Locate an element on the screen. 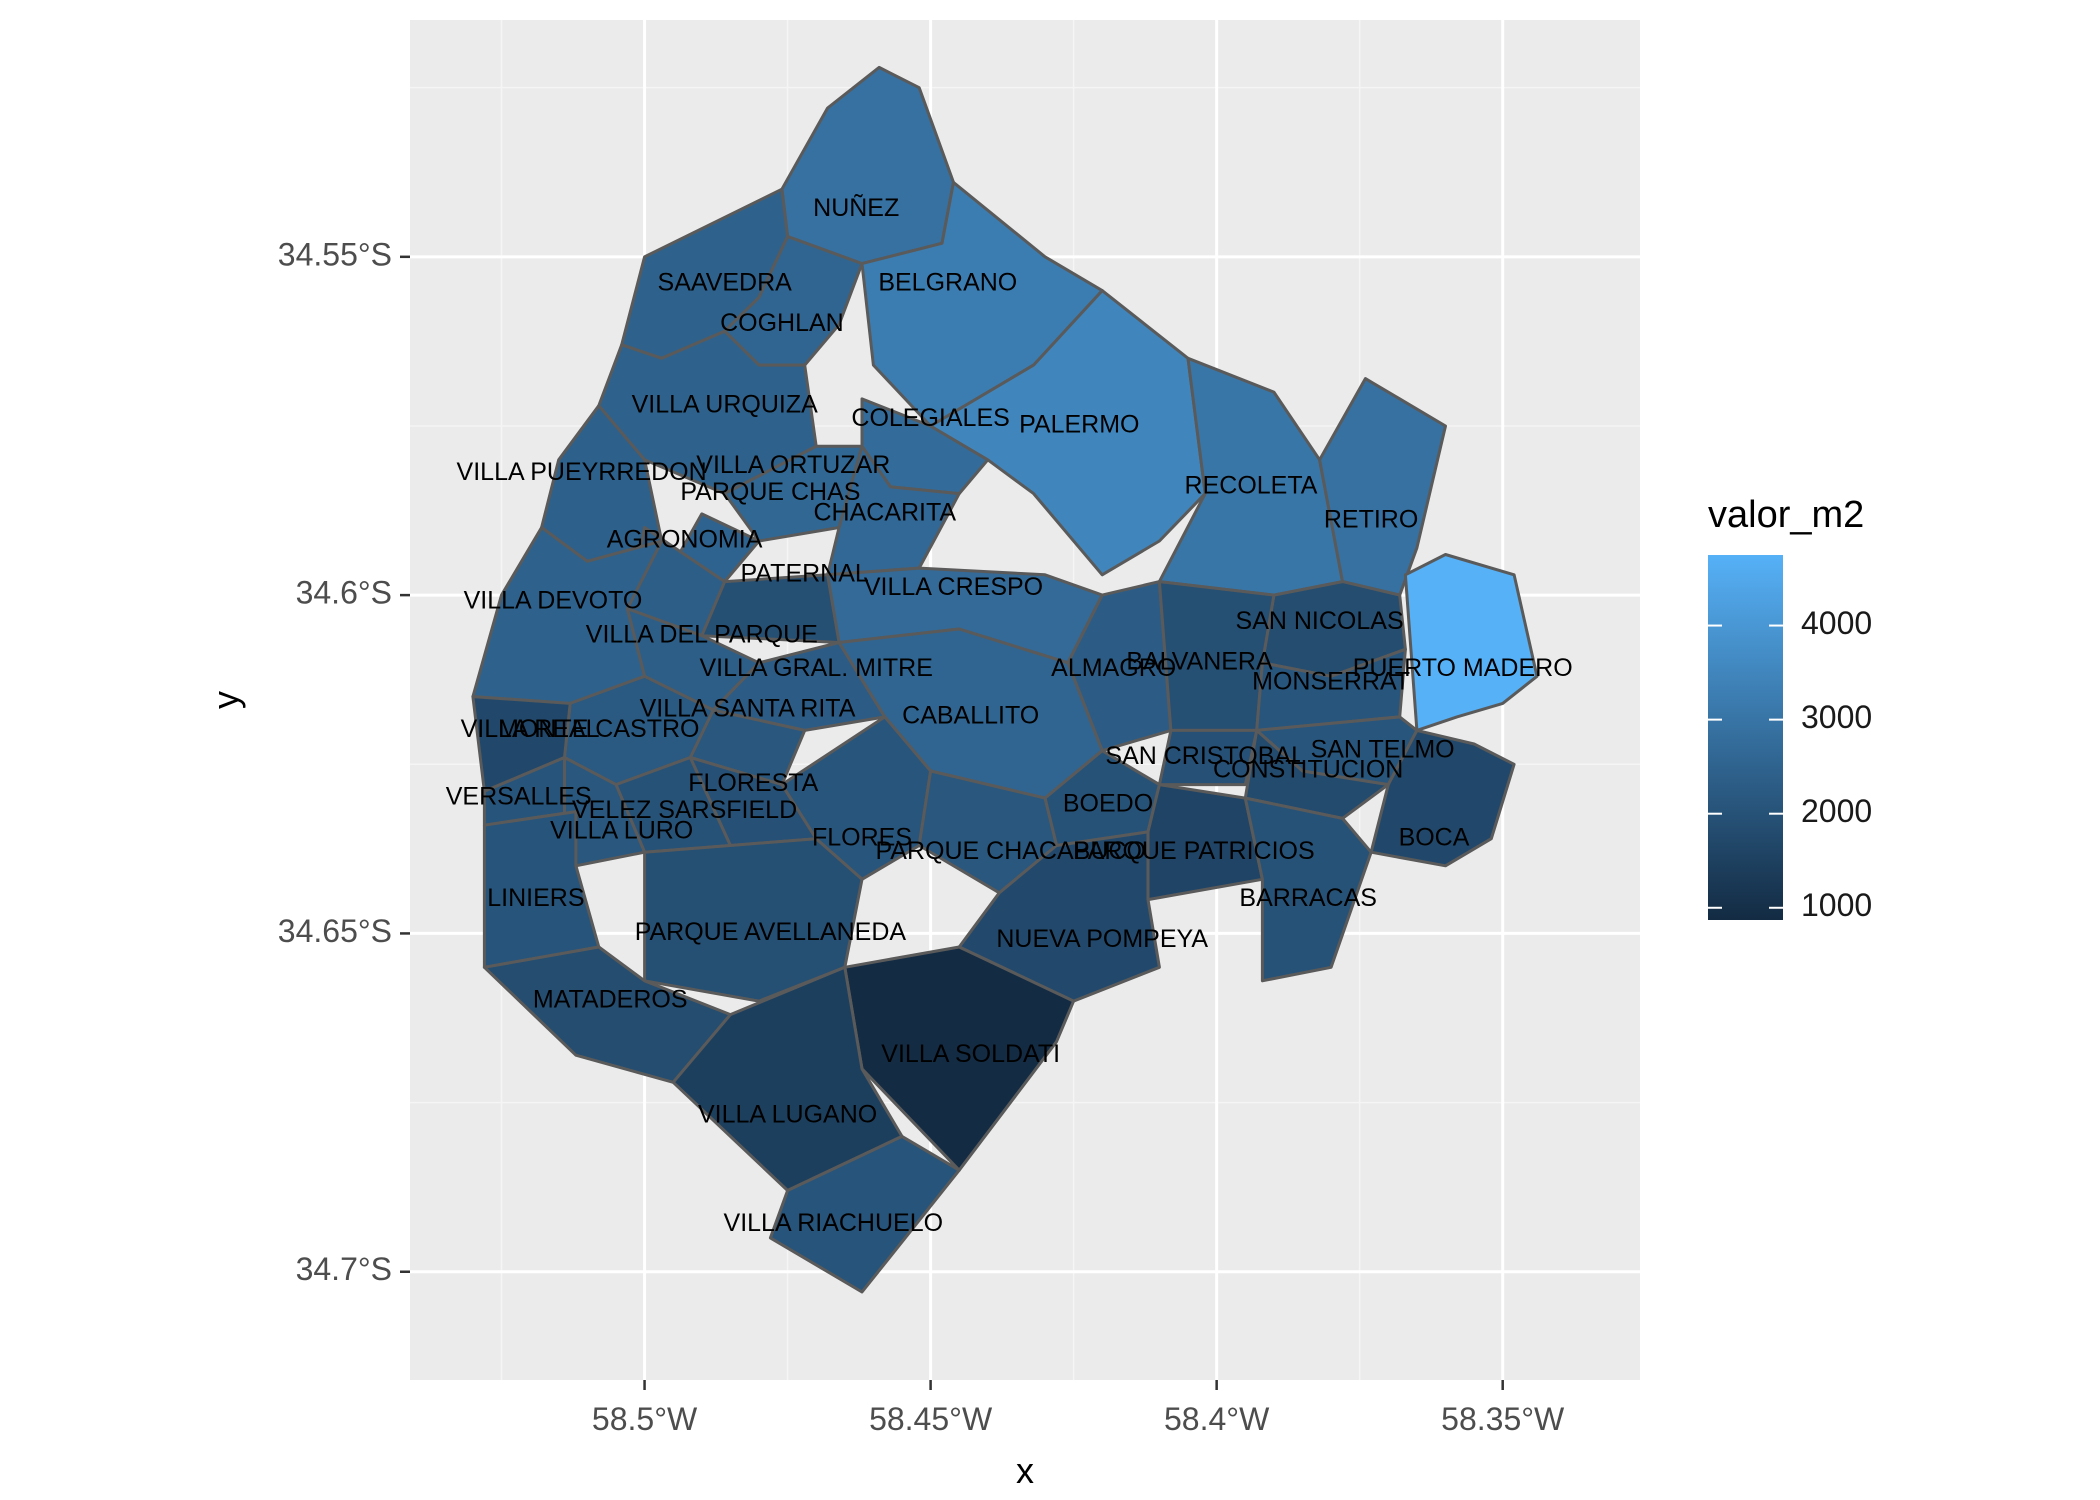  legend-title: valor_m2 is located at coordinates (1786, 515).